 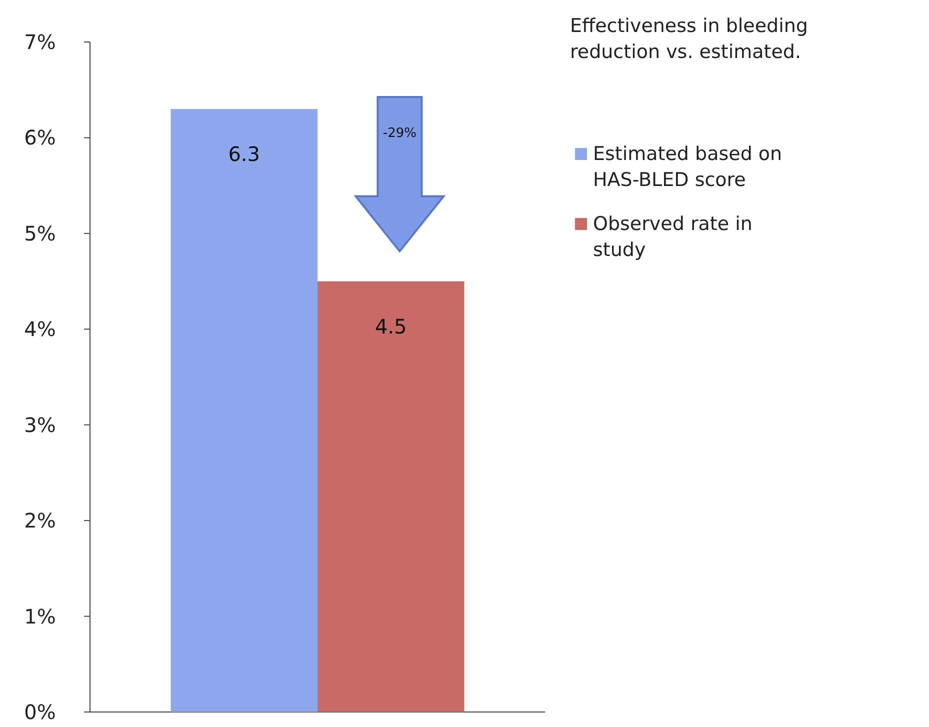 I want to click on data-label: 6.3, so click(x=244, y=154).